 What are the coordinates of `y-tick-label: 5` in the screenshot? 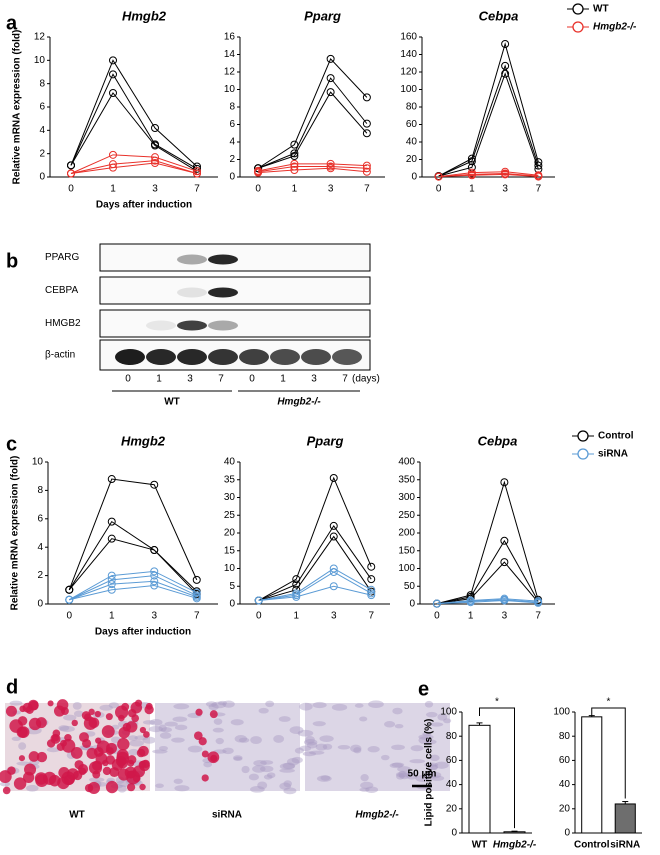 It's located at (232, 586).